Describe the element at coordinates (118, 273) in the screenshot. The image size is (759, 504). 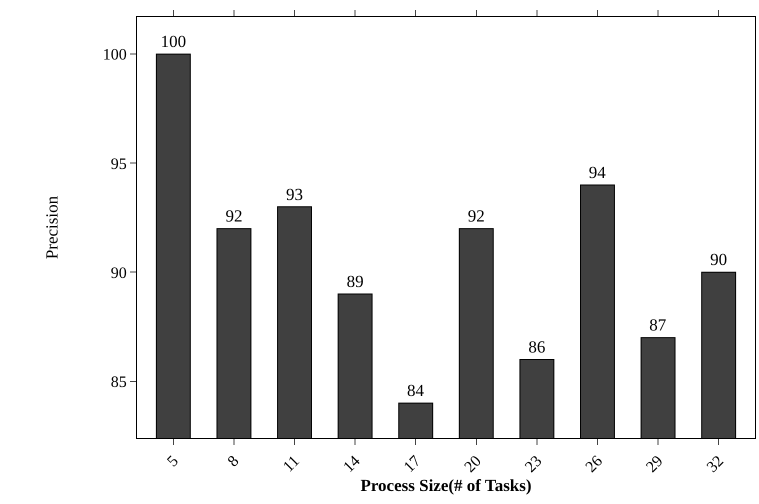
I see `y-tick-label: 90` at that location.